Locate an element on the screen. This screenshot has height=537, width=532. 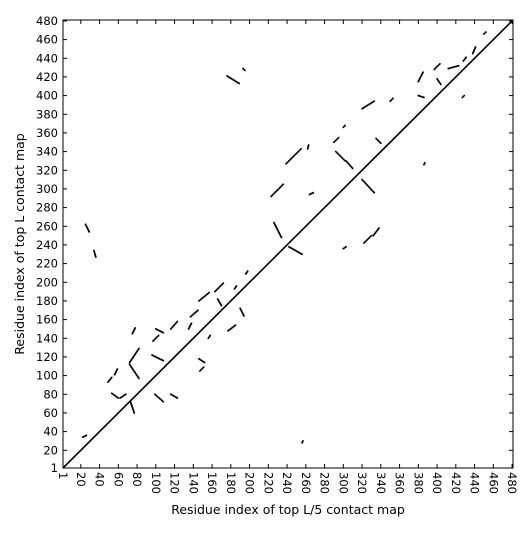
x-tick-label: 80 is located at coordinates (137, 479).